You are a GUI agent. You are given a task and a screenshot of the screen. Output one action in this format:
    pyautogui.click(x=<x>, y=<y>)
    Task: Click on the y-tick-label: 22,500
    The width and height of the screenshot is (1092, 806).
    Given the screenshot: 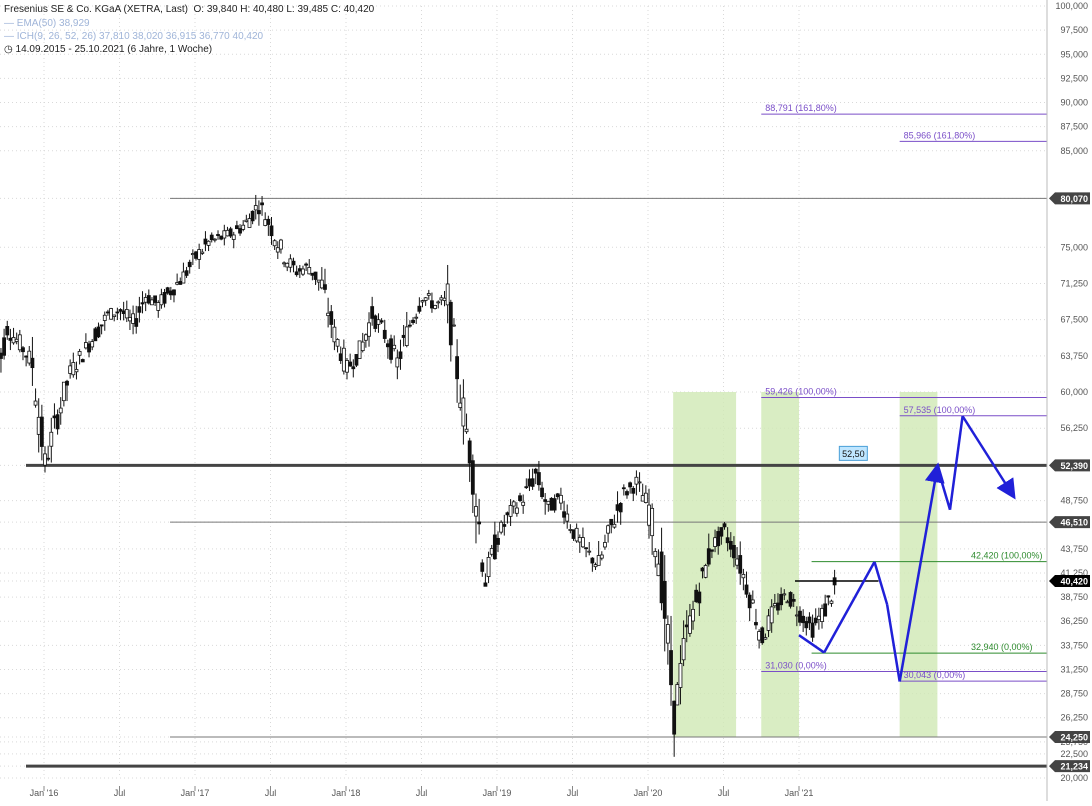 What is the action you would take?
    pyautogui.click(x=1074, y=754)
    